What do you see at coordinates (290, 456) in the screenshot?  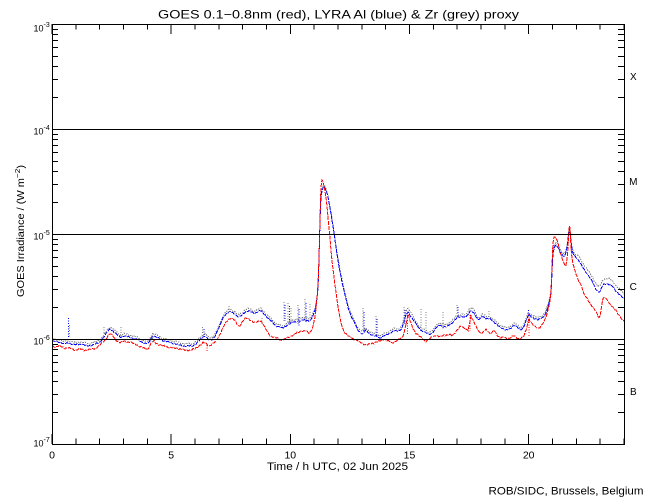 I see `svg-text: 10` at bounding box center [290, 456].